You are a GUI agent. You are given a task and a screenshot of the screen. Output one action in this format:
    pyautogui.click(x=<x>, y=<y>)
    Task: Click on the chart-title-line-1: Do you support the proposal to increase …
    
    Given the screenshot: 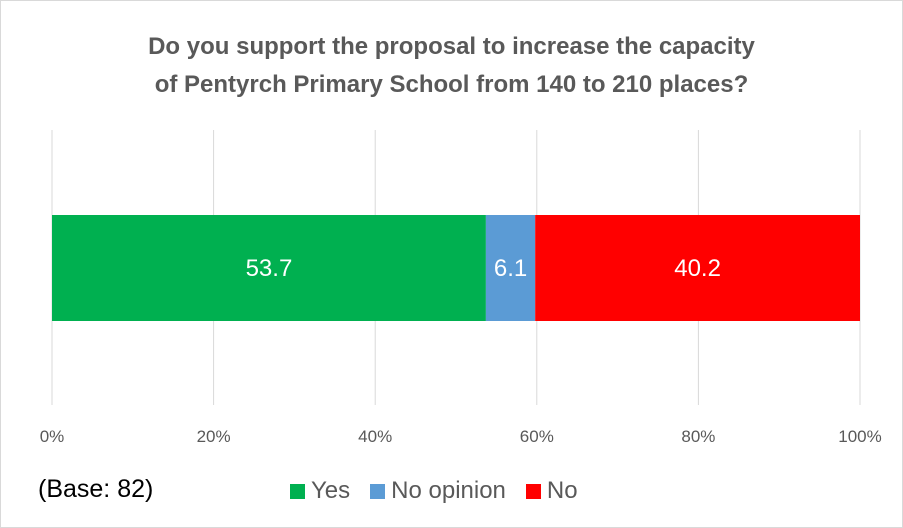 What is the action you would take?
    pyautogui.click(x=451, y=46)
    